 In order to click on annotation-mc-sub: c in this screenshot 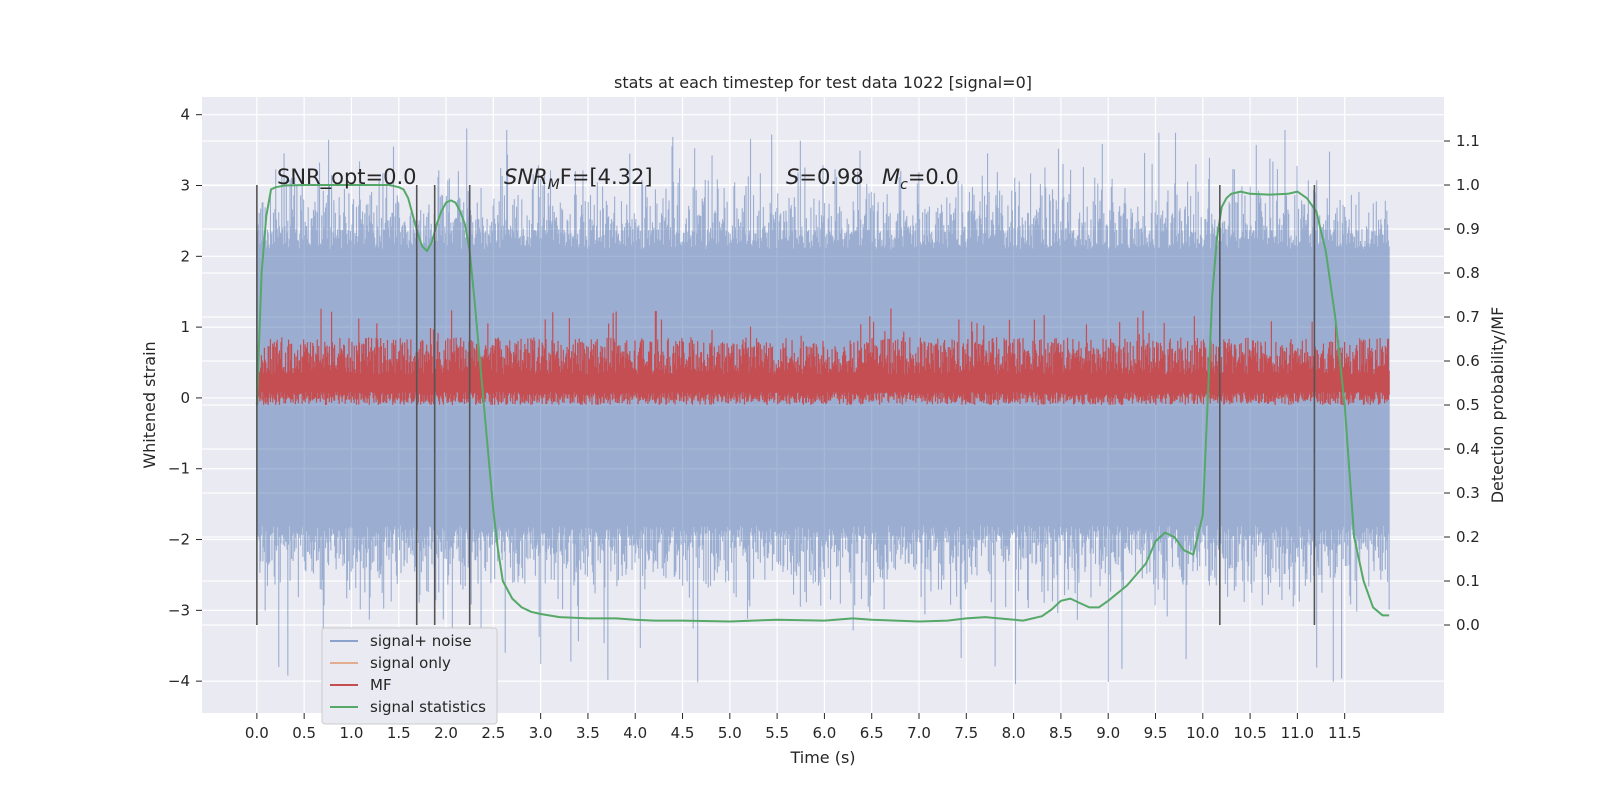, I will do `click(904, 185)`.